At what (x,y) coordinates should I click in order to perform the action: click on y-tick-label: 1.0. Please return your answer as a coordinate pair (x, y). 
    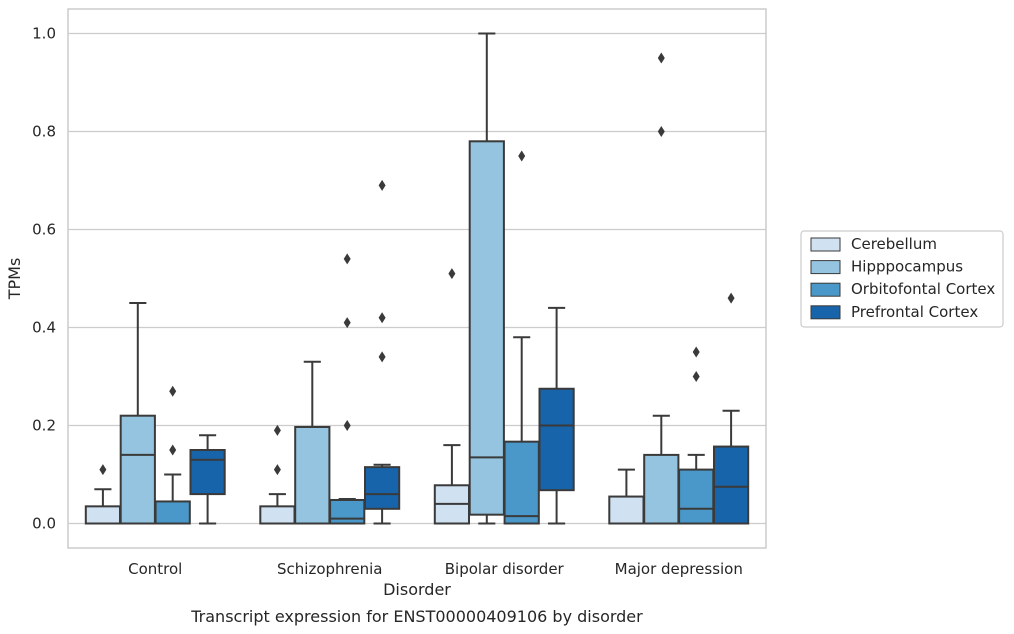
    Looking at the image, I should click on (44, 34).